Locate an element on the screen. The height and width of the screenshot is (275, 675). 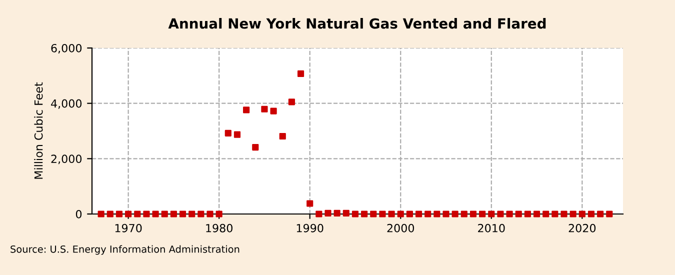
y-axis-title: Million Cubic Feet is located at coordinates (38, 130).